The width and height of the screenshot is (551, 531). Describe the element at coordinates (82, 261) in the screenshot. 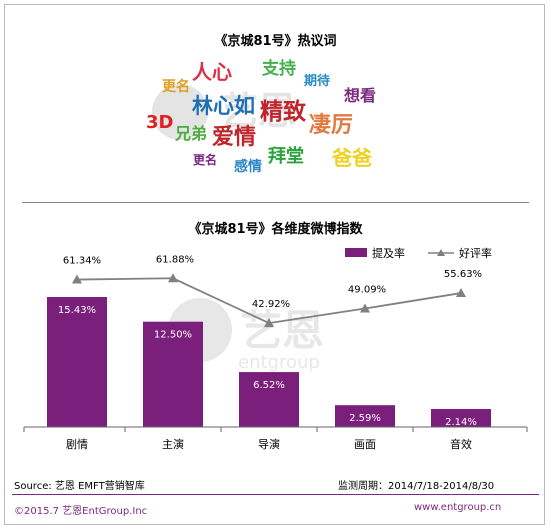

I see `line-label-0: 61.34%` at that location.